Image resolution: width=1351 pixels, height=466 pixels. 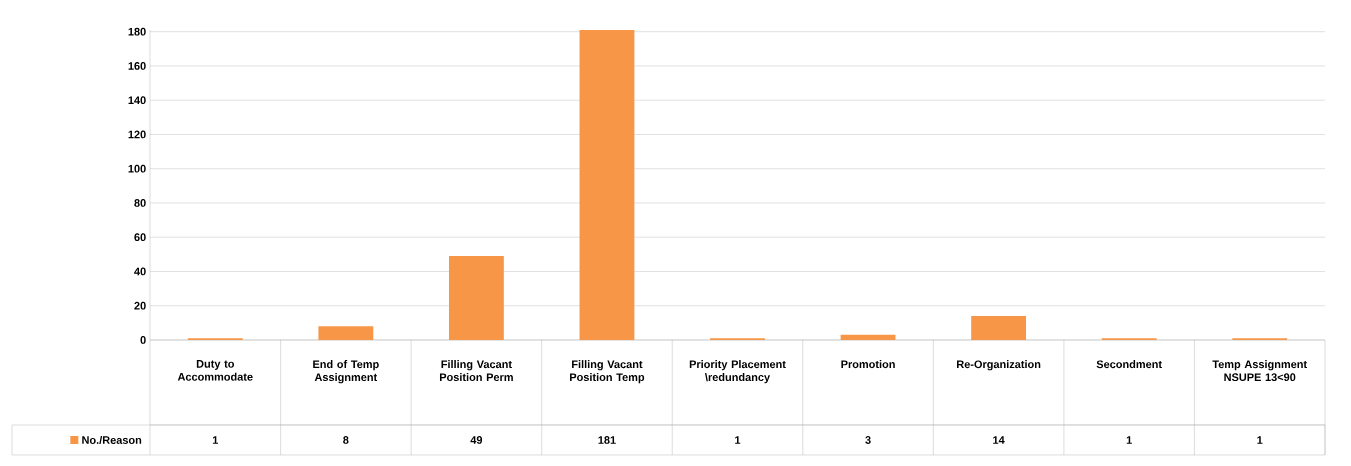 I want to click on x-tick-label: Re-Organization, so click(x=999, y=365).